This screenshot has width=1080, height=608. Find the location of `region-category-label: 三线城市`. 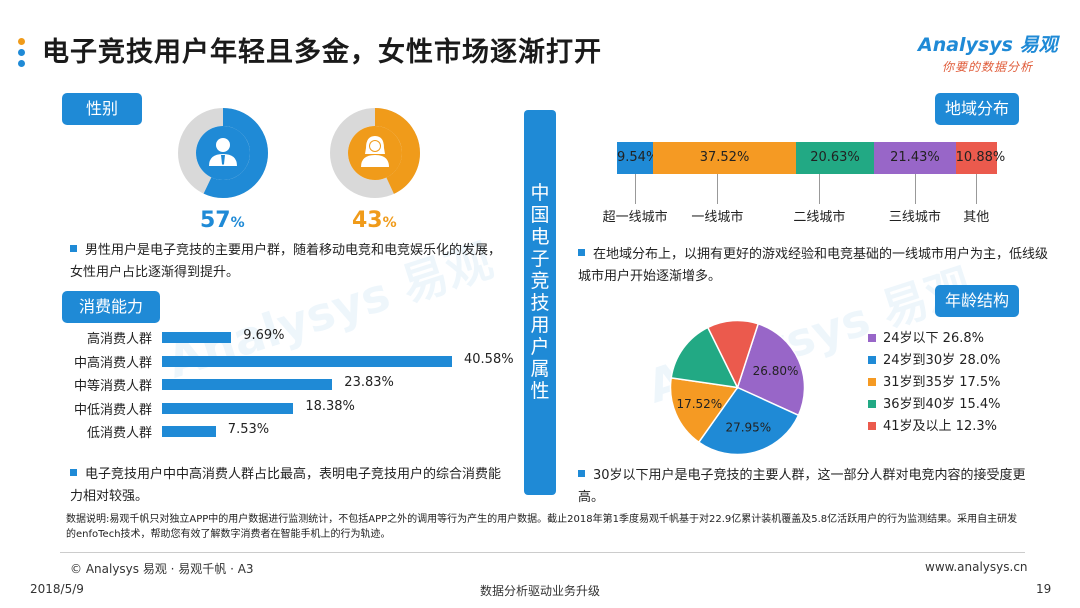

region-category-label: 三线城市 is located at coordinates (914, 217).